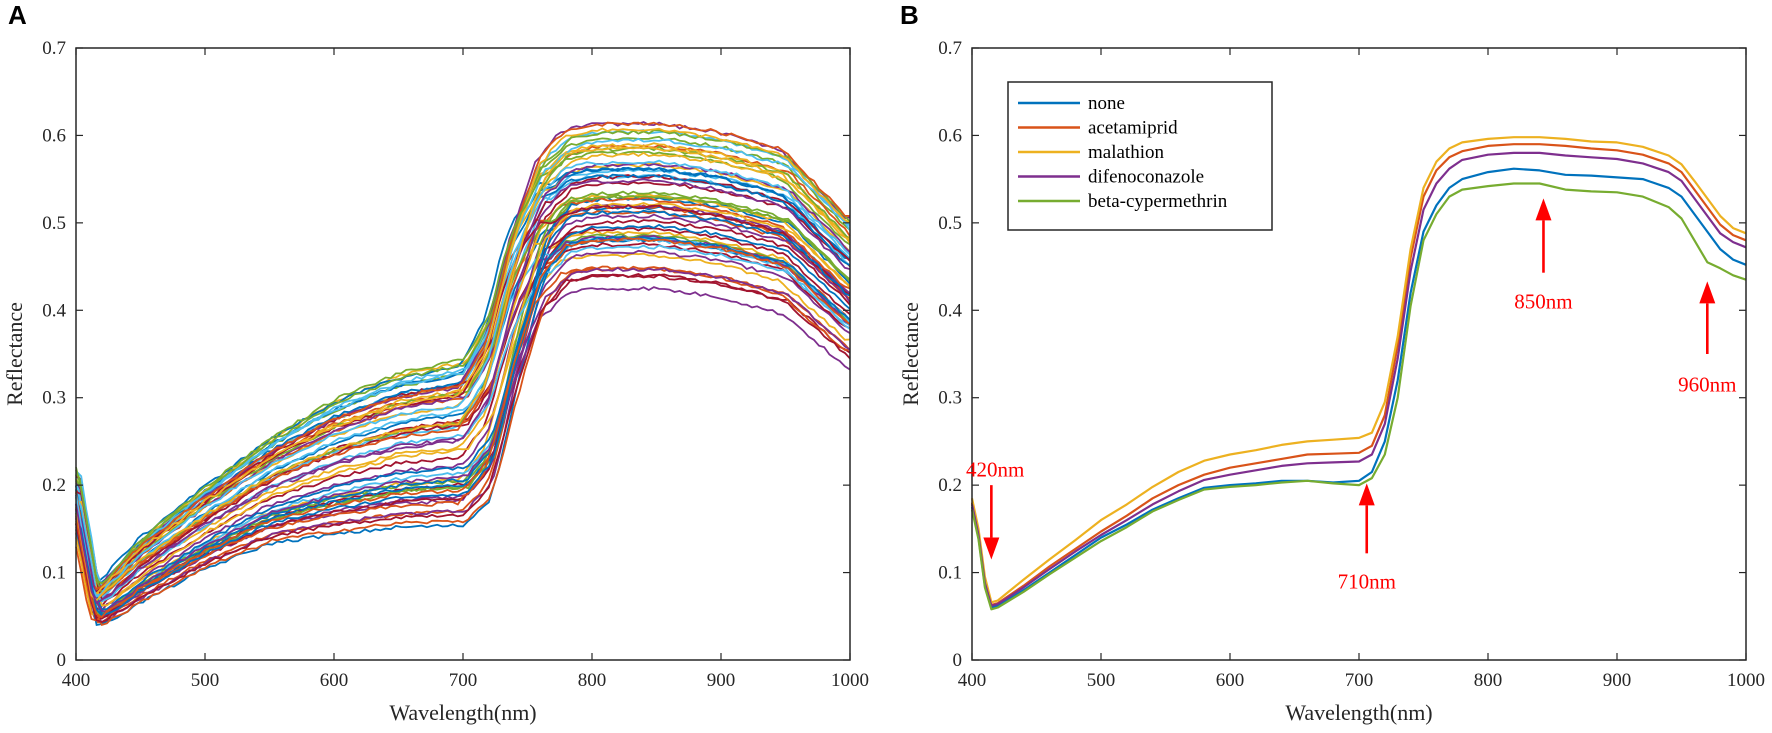 Image resolution: width=1772 pixels, height=733 pixels. I want to click on panel-letter-a: A, so click(17, 15).